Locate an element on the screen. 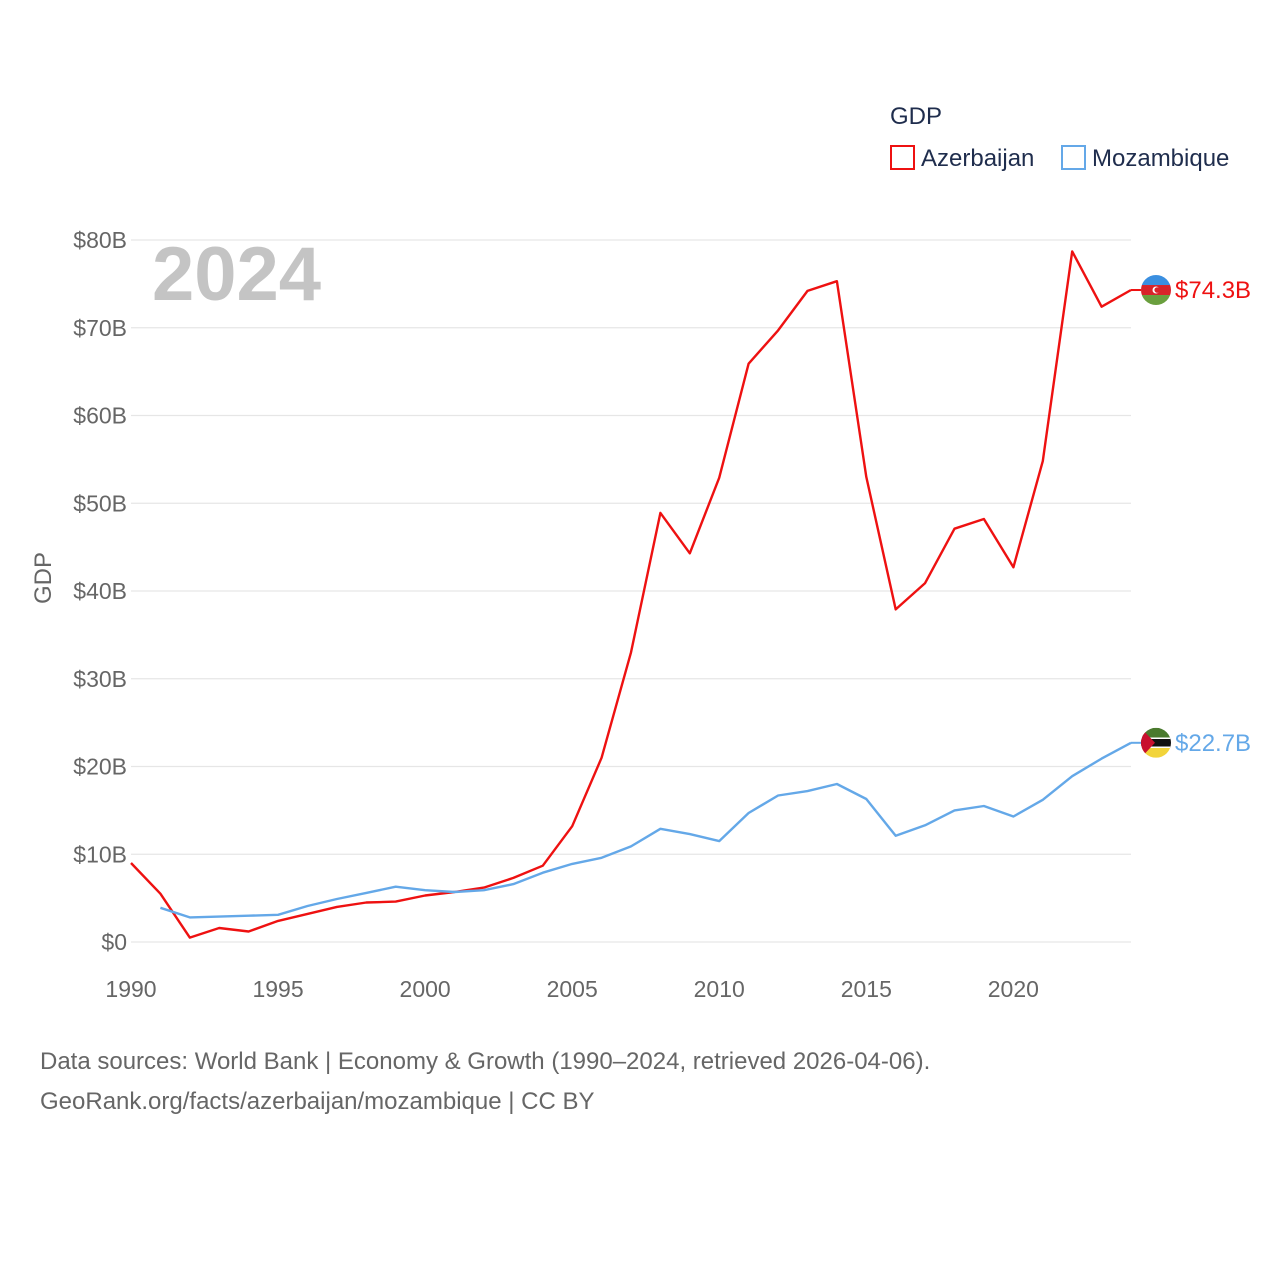 This screenshot has width=1280, height=1280. x-tick-label: 1990 is located at coordinates (130, 989).